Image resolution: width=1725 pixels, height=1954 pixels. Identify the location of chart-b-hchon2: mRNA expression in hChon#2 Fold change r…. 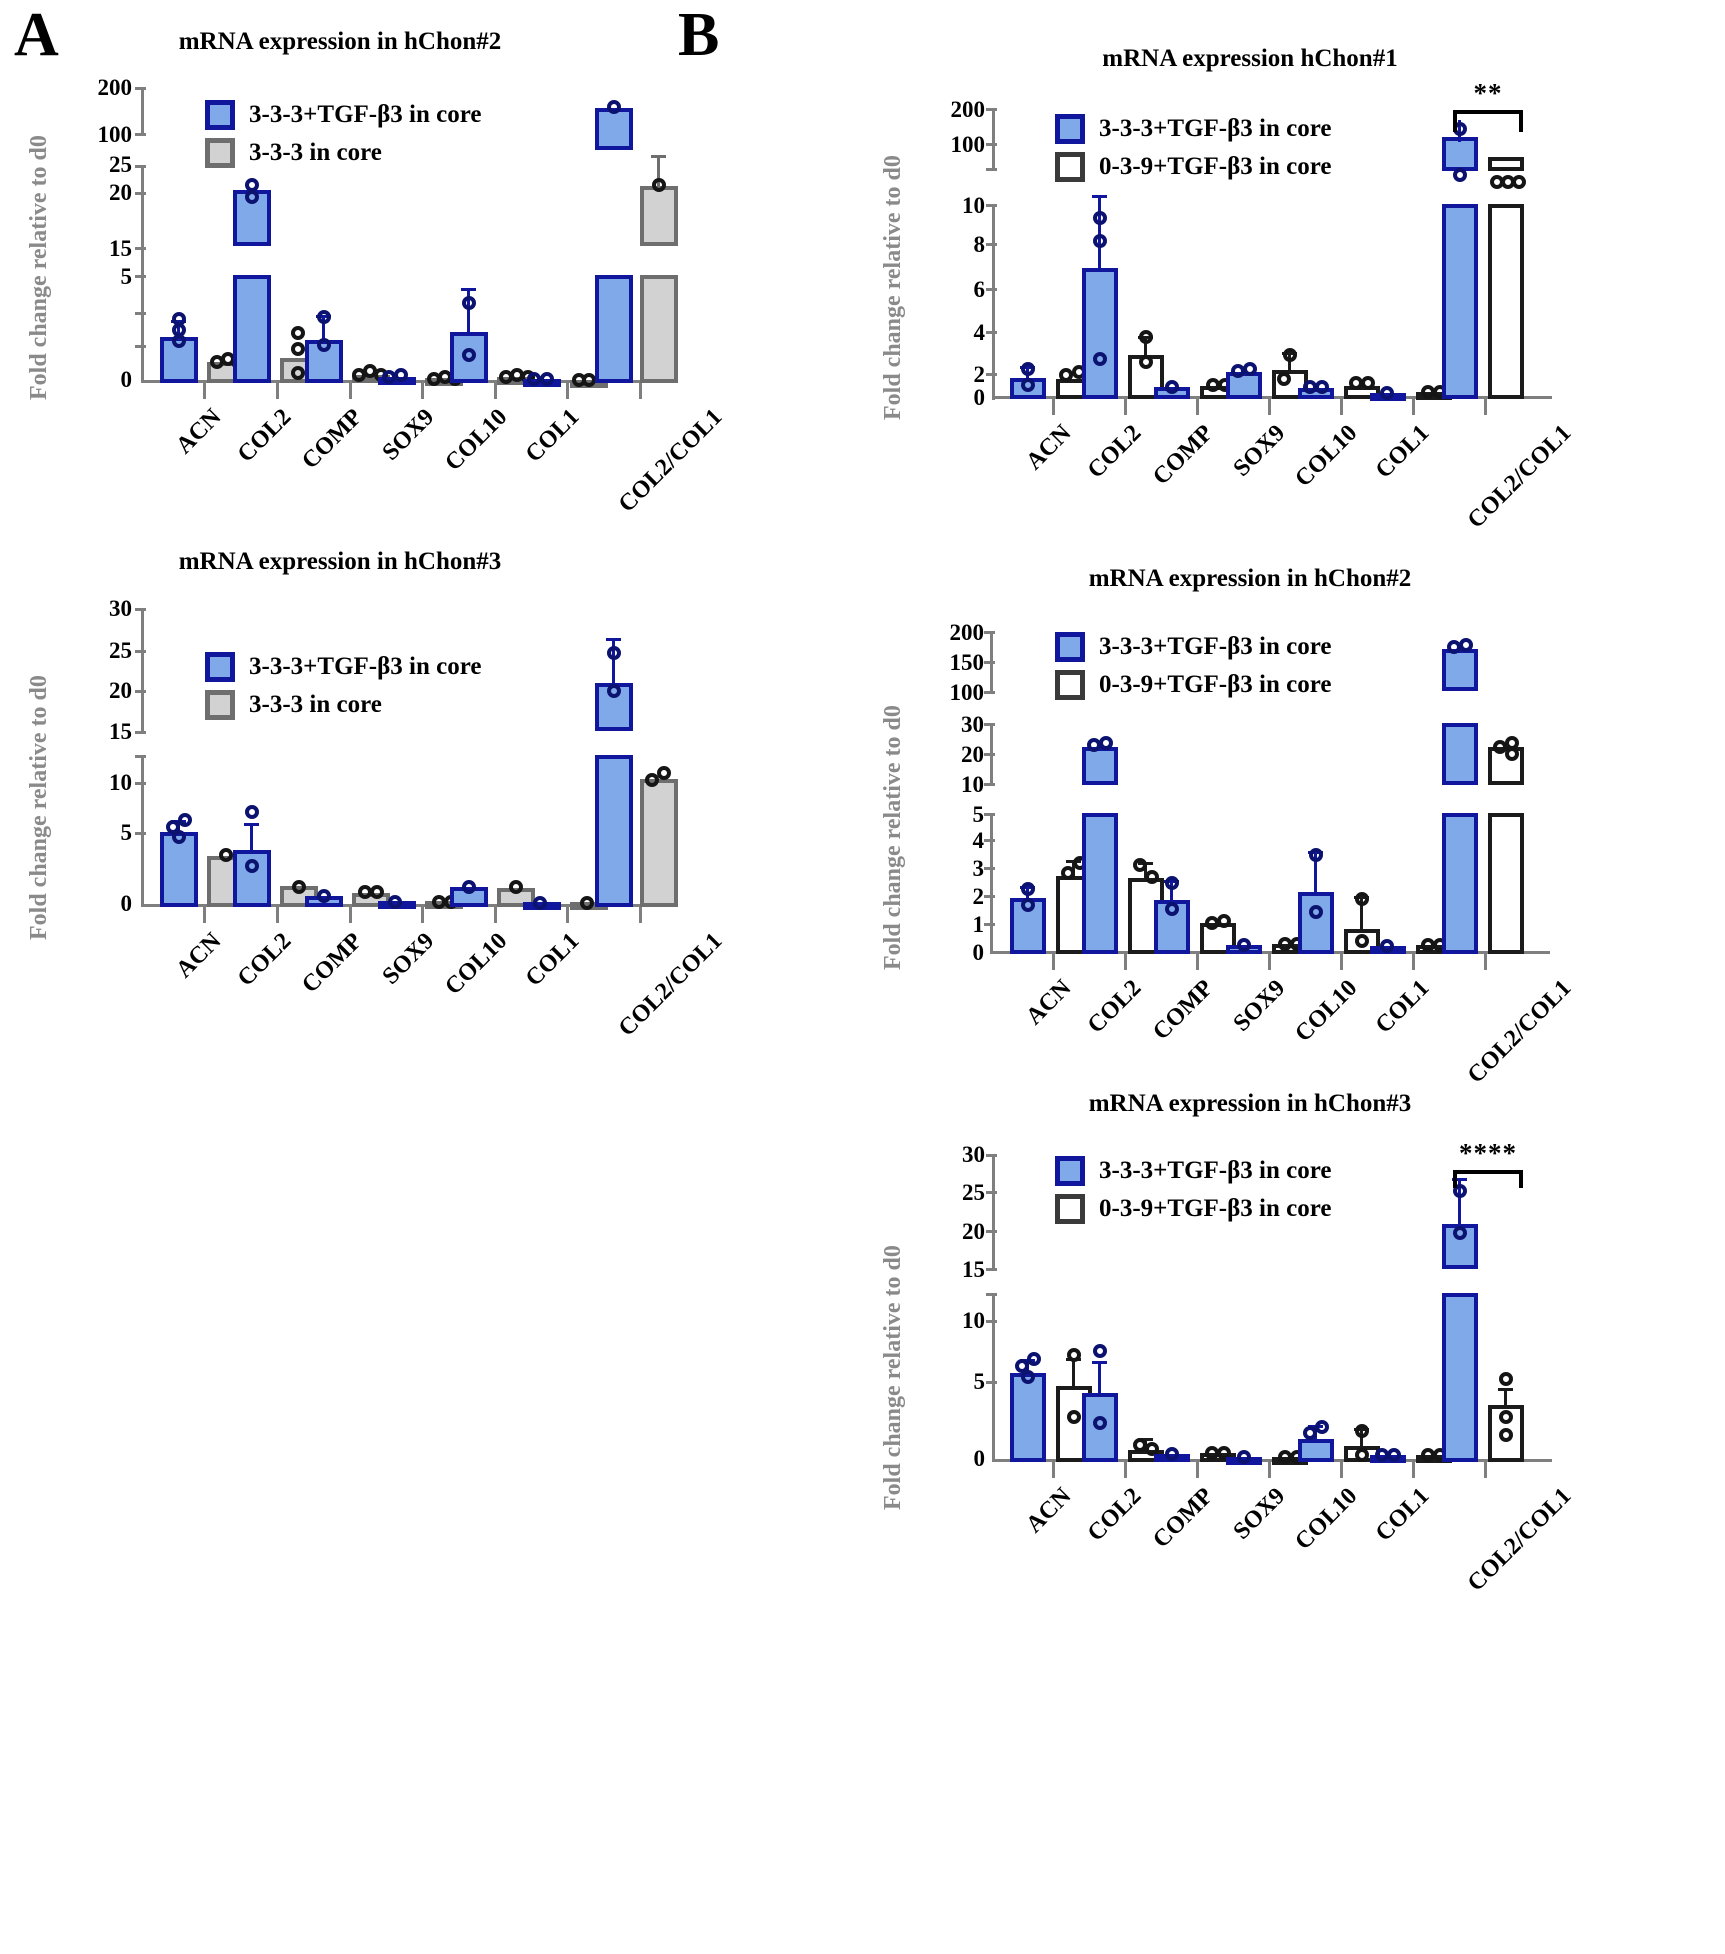
(1292, 814).